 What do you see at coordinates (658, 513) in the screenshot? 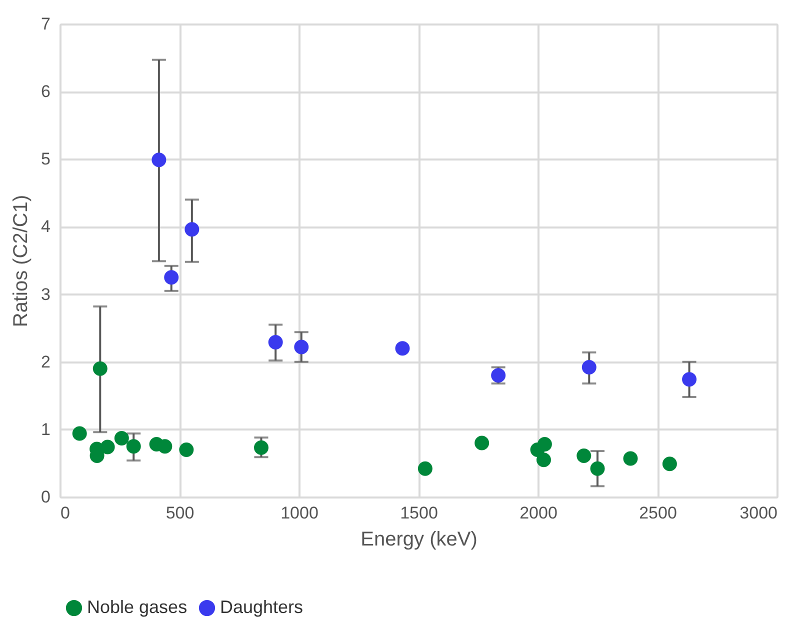
I see `x-tick-label: 2500` at bounding box center [658, 513].